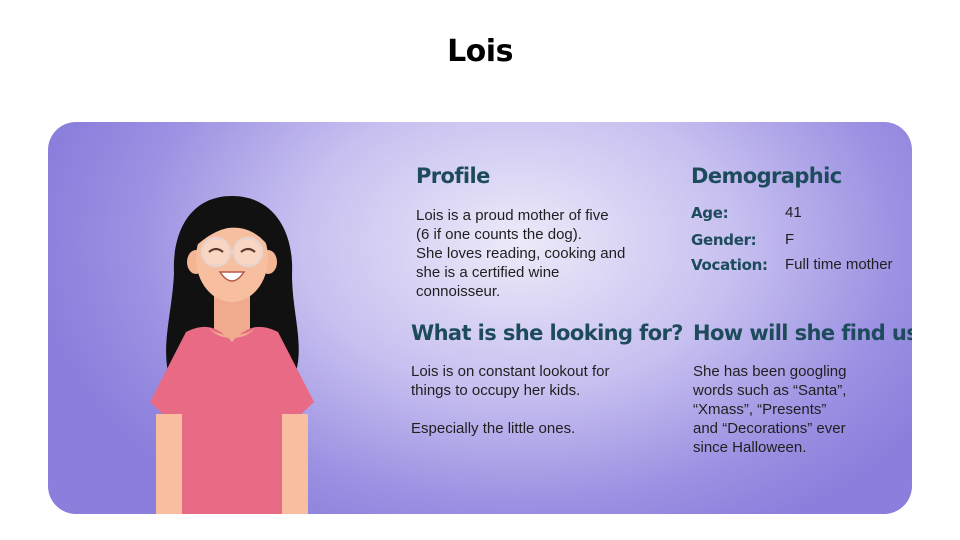 This screenshot has height=540, width=960. Describe the element at coordinates (248, 252) in the screenshot. I see `glasses-right` at that location.